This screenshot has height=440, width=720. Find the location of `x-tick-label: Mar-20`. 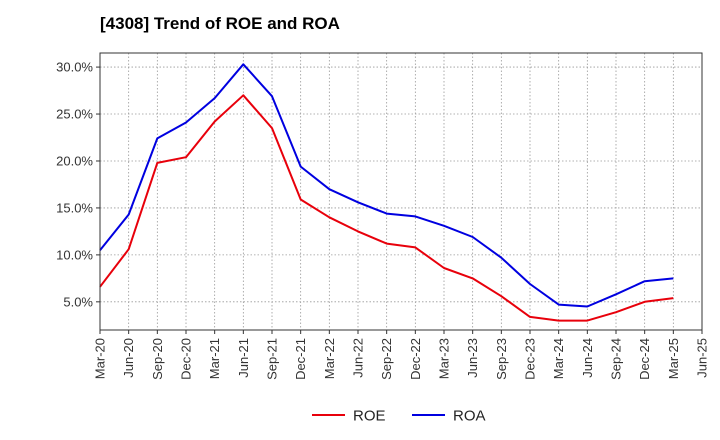

x-tick-label: Mar-20 is located at coordinates (100, 358).